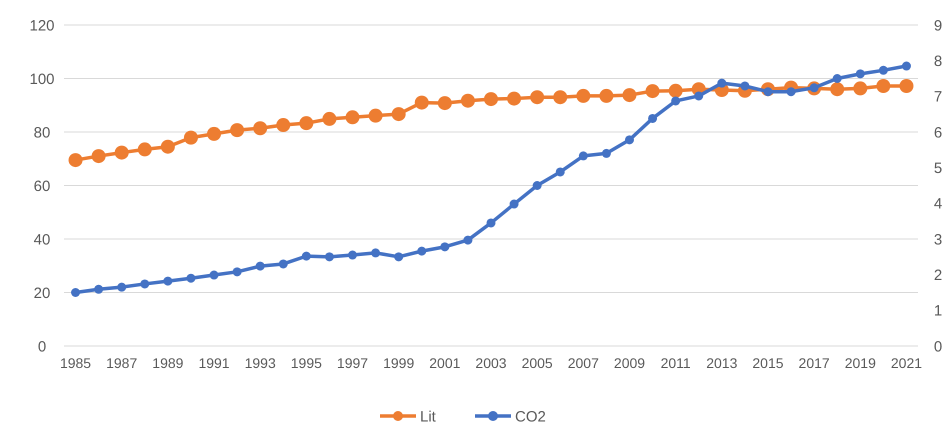  What do you see at coordinates (938, 275) in the screenshot?
I see `y2-tick-label: 2` at bounding box center [938, 275].